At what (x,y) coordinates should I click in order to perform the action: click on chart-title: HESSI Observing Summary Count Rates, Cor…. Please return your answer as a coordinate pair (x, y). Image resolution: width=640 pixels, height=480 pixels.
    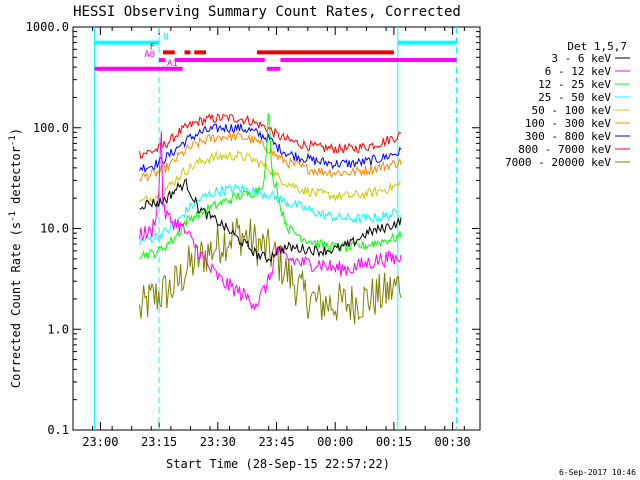
    Looking at the image, I should click on (267, 12).